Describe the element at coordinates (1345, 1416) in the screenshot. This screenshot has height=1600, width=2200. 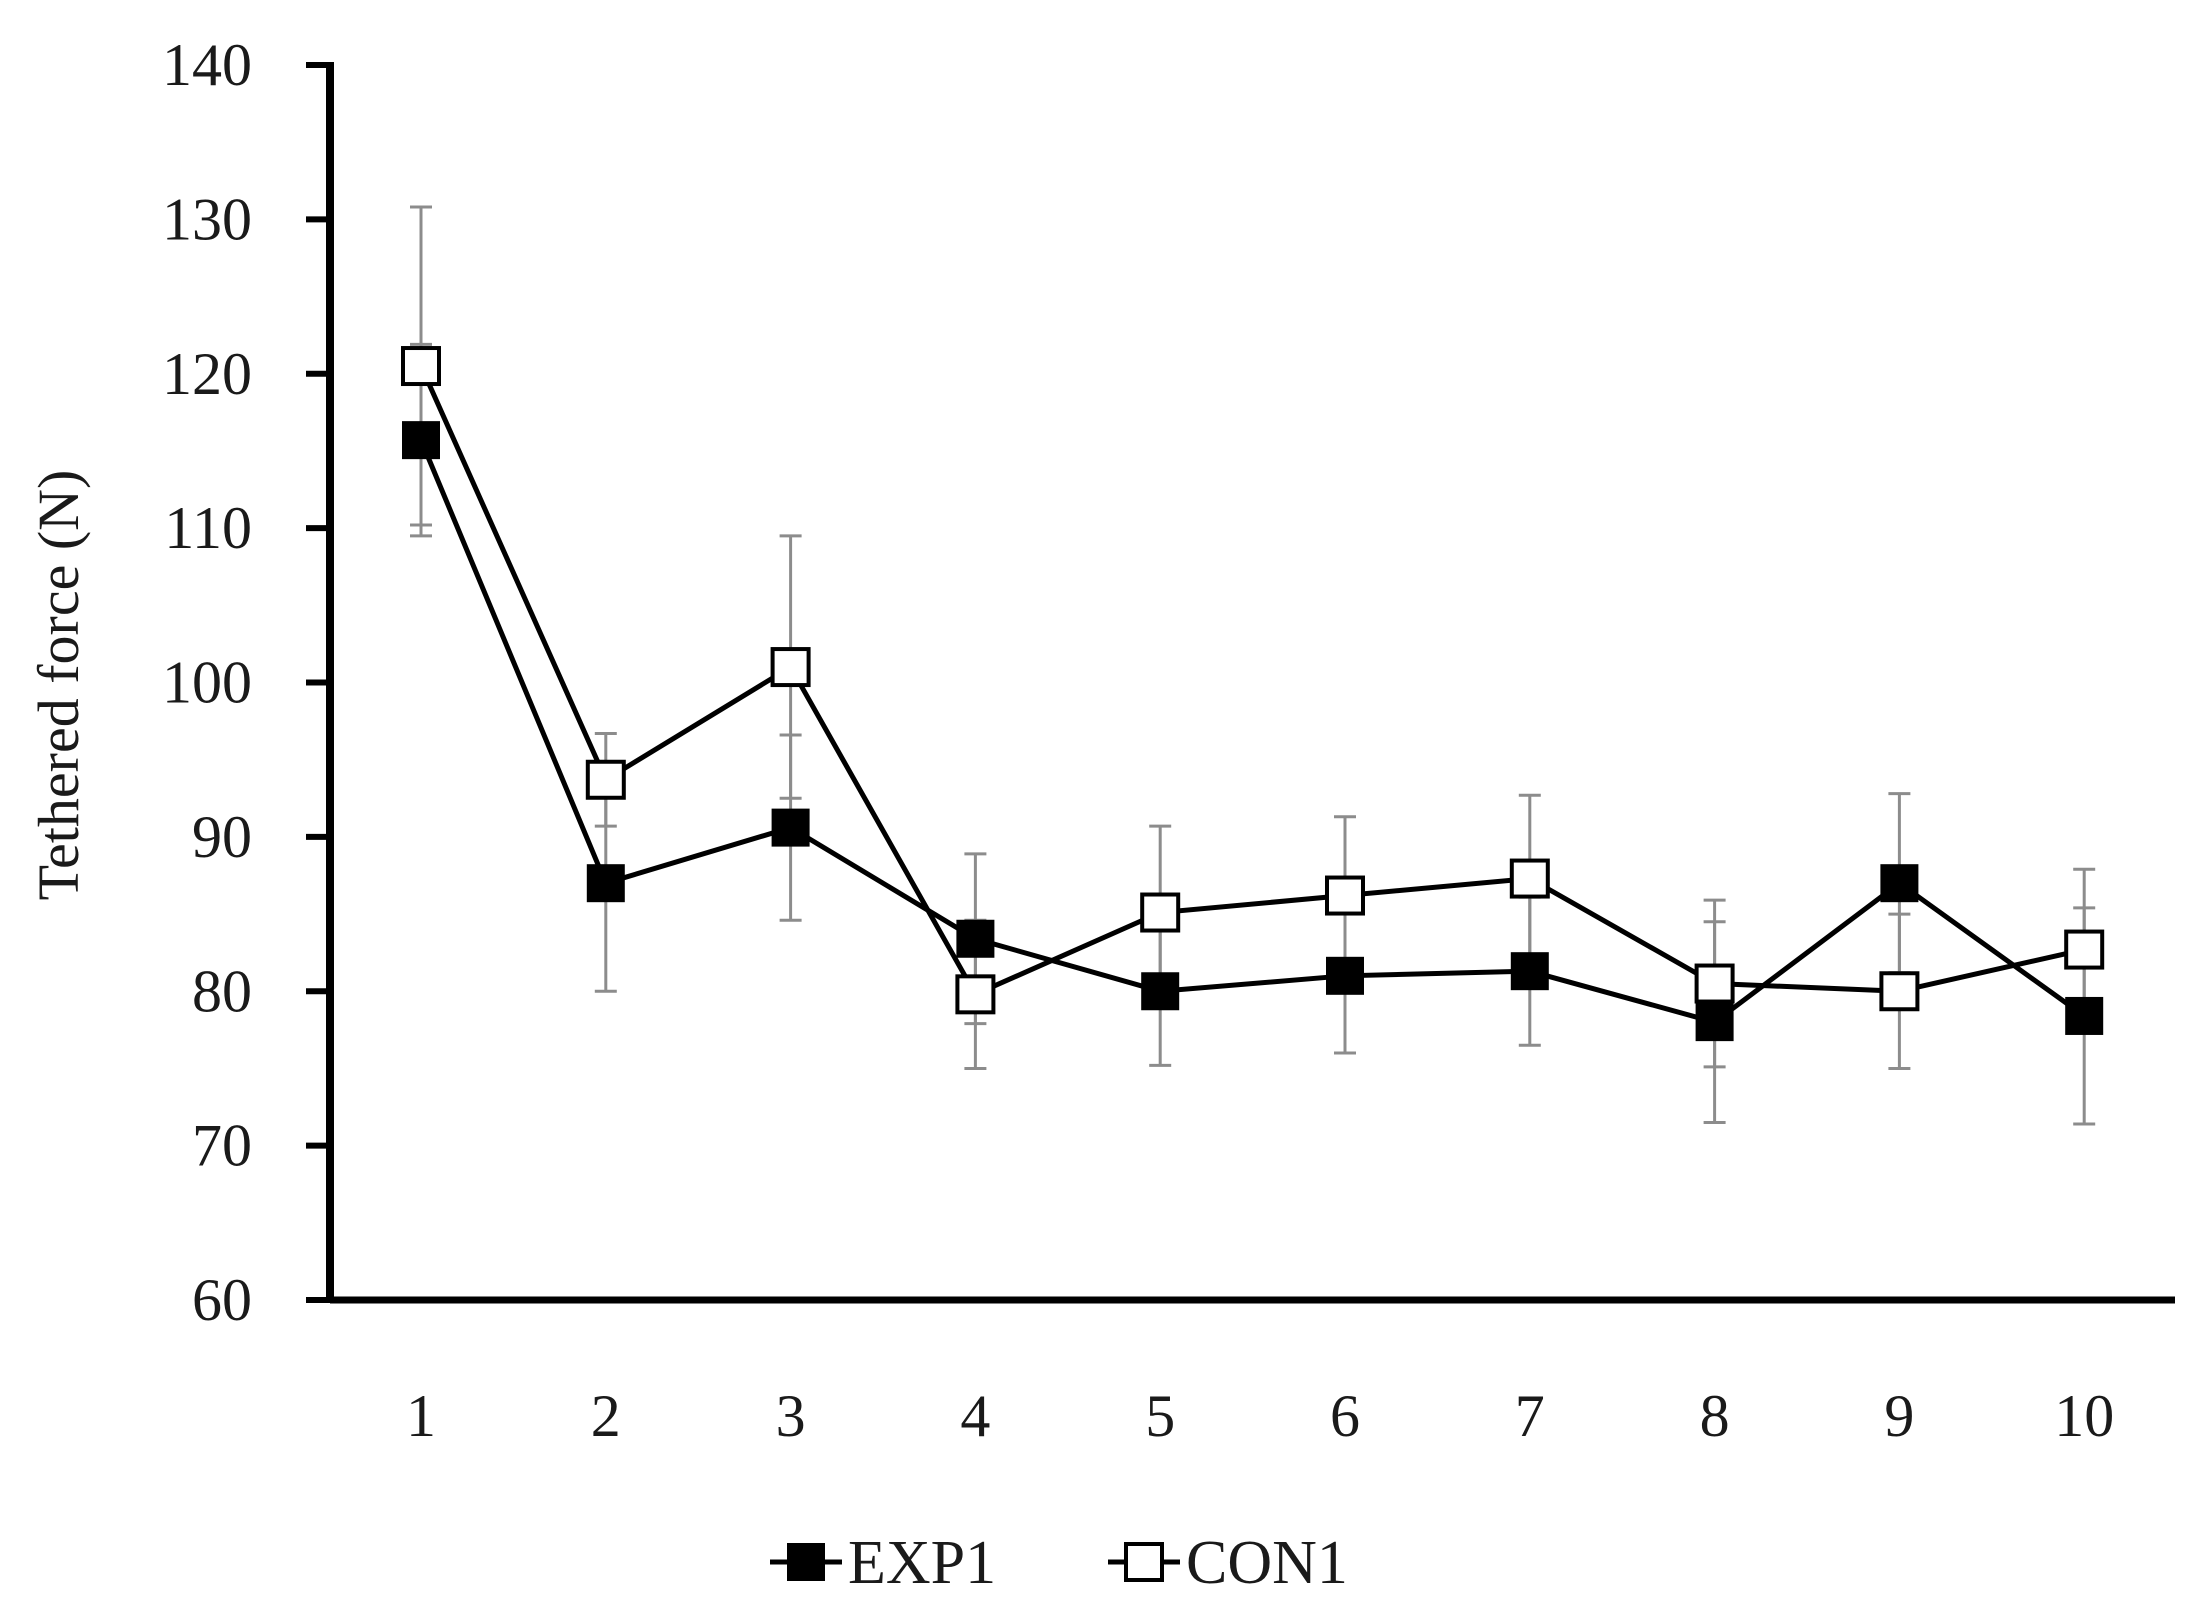
I see `x-tick-label: 6` at that location.